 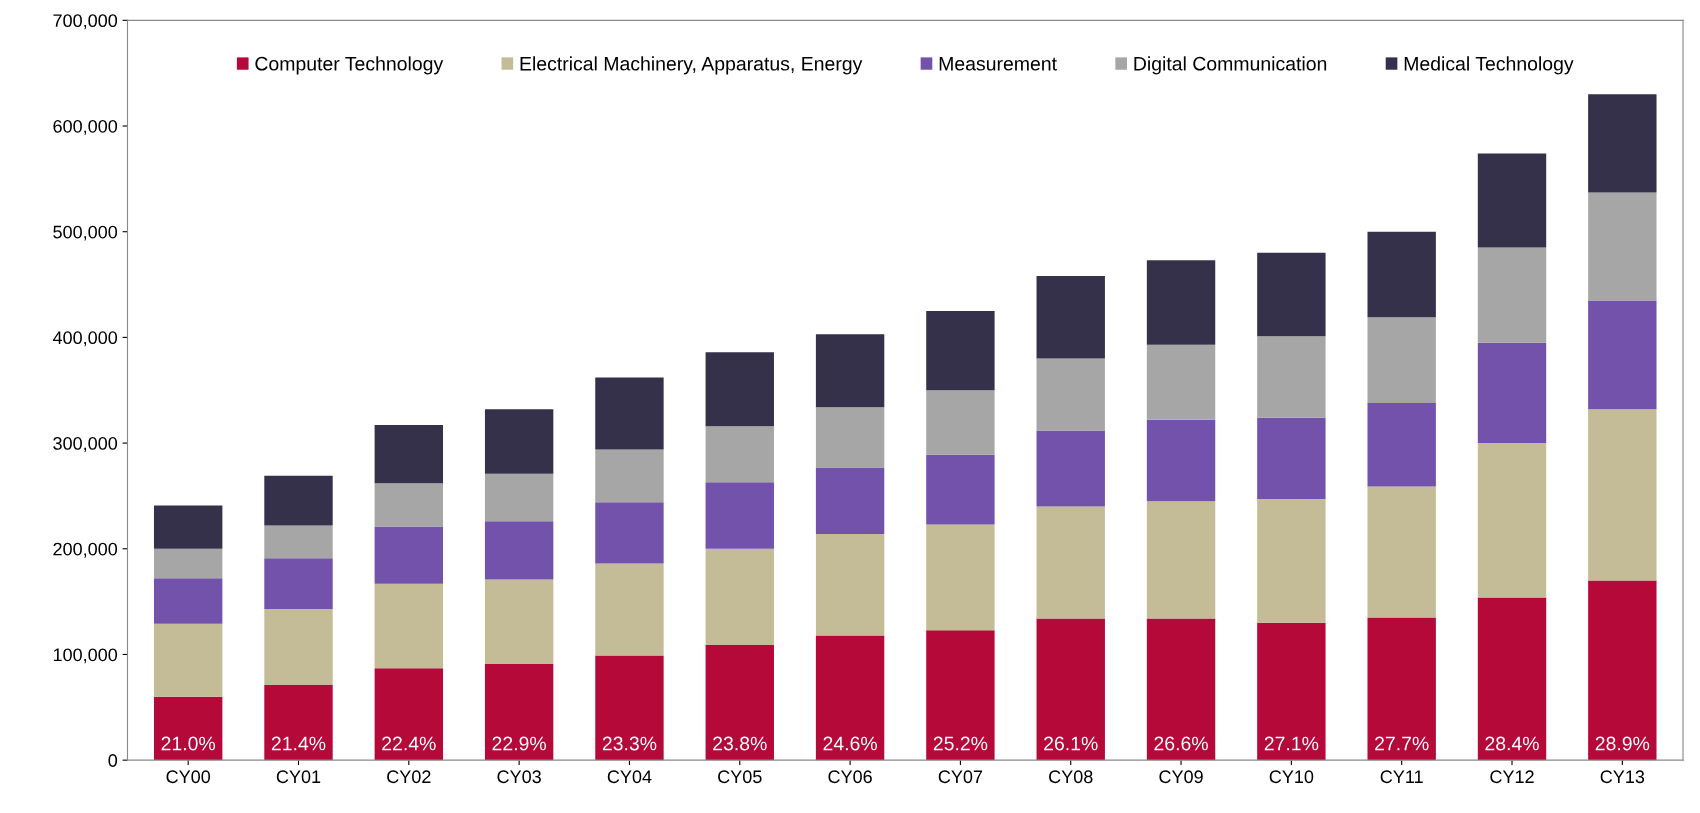 What do you see at coordinates (409, 777) in the screenshot?
I see `x-tick-label: CY02` at bounding box center [409, 777].